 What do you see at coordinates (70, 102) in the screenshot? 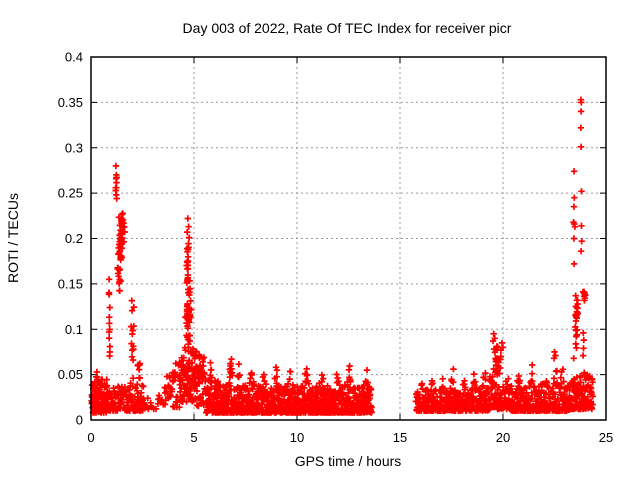
I see `y-tick-label-0.35: 0.35` at bounding box center [70, 102].